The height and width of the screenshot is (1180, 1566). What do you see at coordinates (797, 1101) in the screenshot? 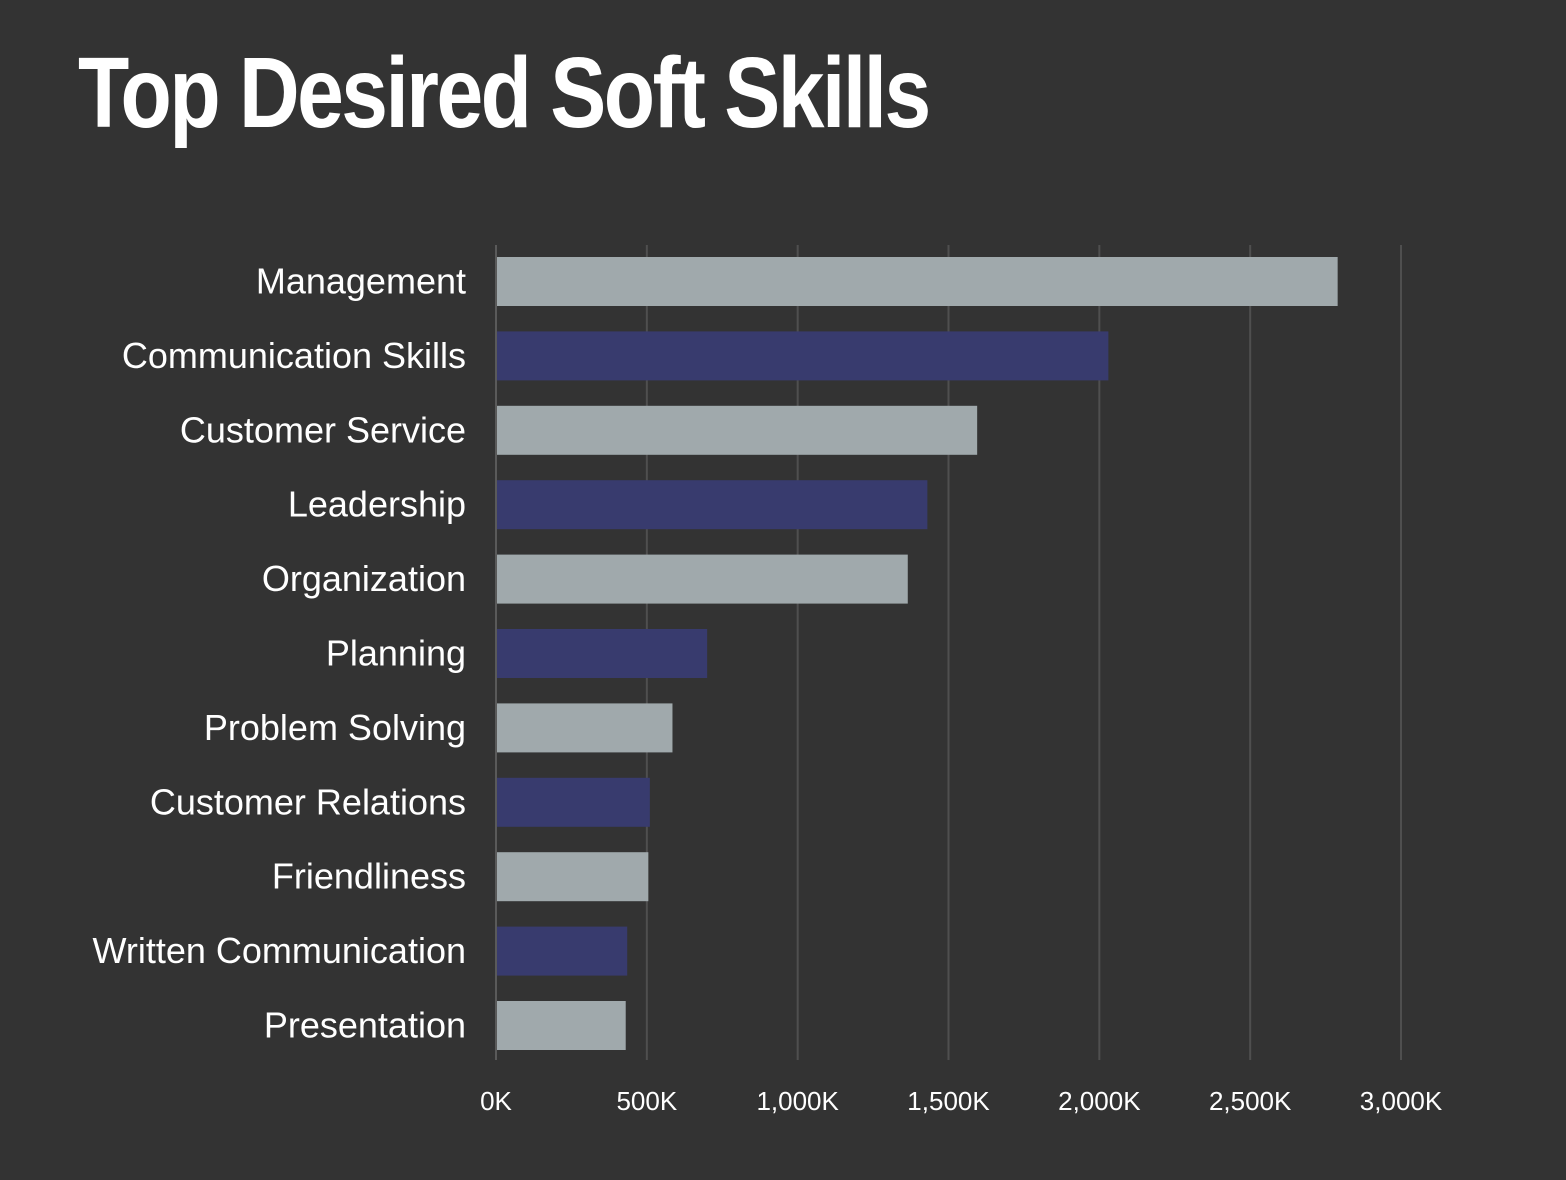
I see `x-tick-label: 1,000K` at bounding box center [797, 1101].